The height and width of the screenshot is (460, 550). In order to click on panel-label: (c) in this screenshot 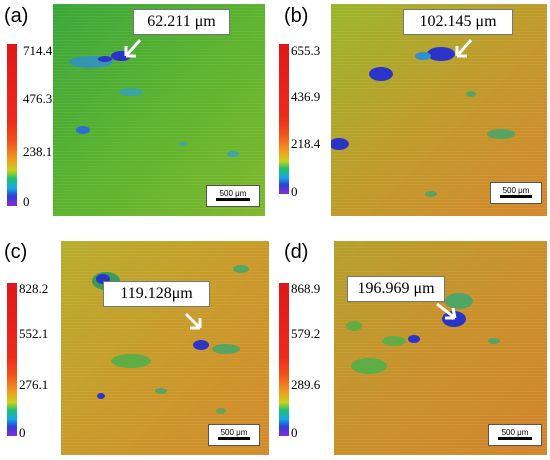, I will do `click(16, 252)`.